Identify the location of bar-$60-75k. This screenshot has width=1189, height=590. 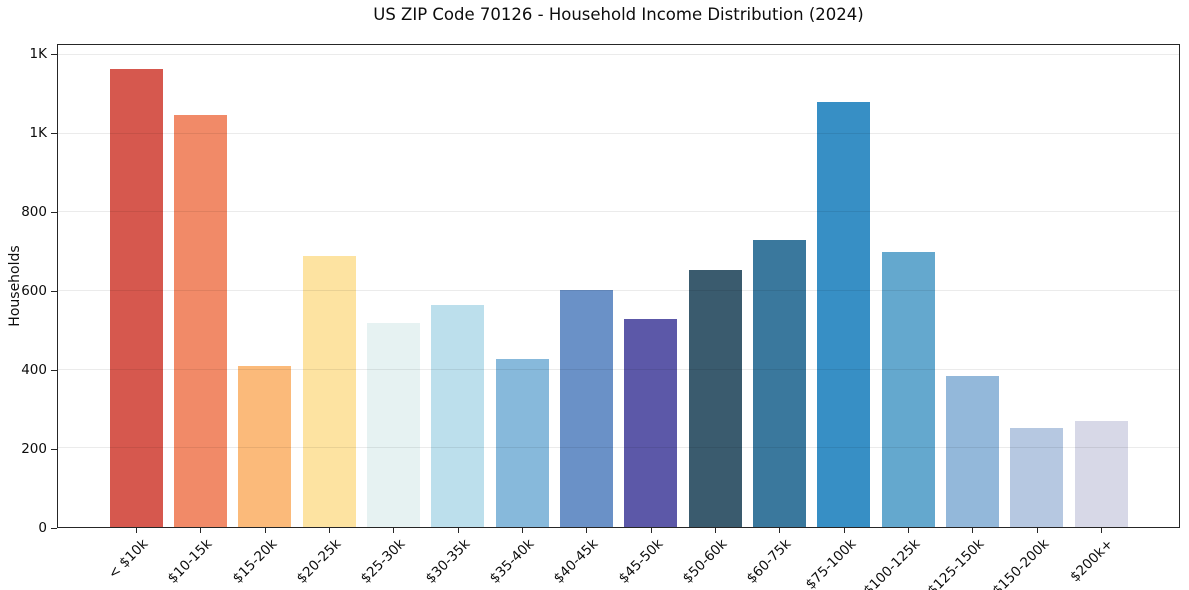
(779, 383).